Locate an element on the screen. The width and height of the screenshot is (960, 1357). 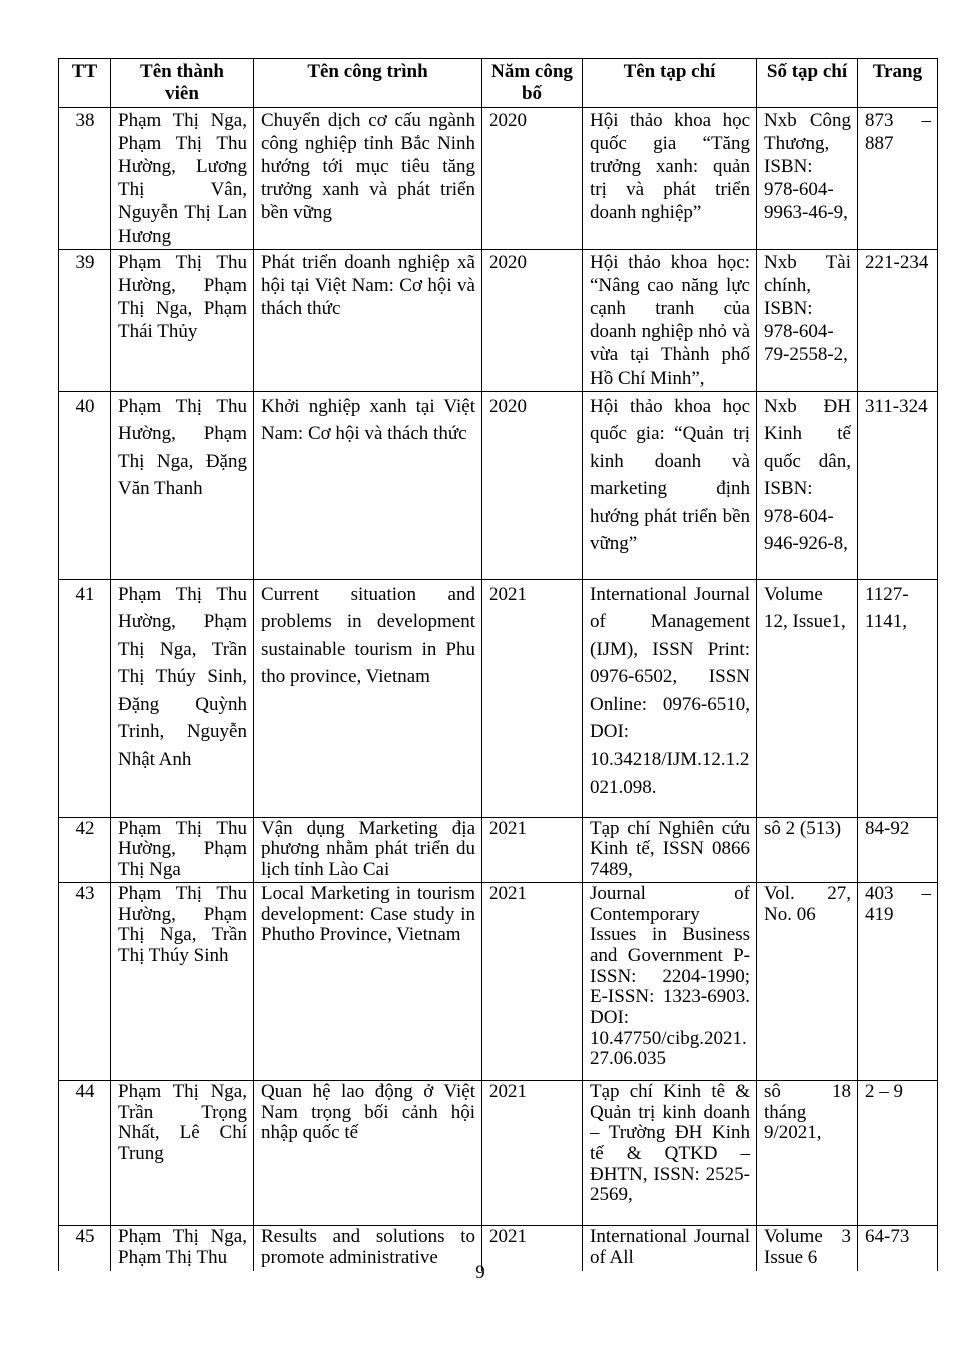
page-number: 9 is located at coordinates (480, 1272).